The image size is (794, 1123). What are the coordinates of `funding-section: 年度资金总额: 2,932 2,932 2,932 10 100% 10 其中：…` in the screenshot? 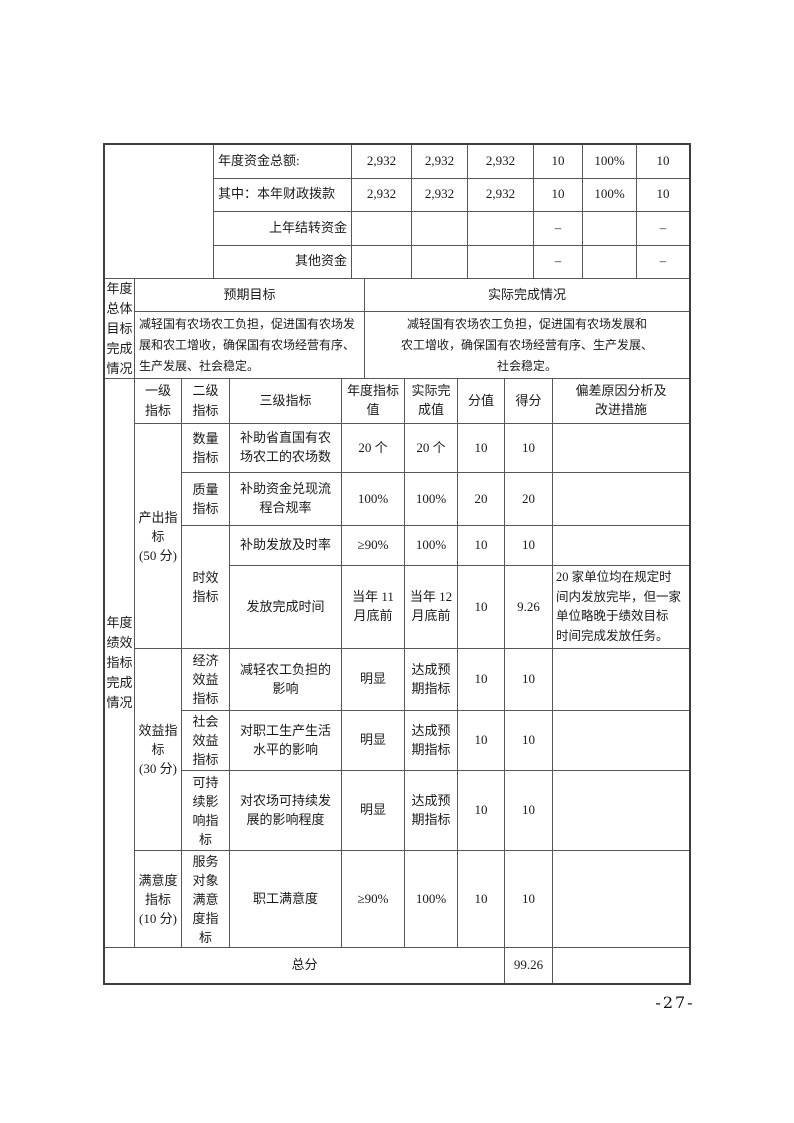 It's located at (397, 212).